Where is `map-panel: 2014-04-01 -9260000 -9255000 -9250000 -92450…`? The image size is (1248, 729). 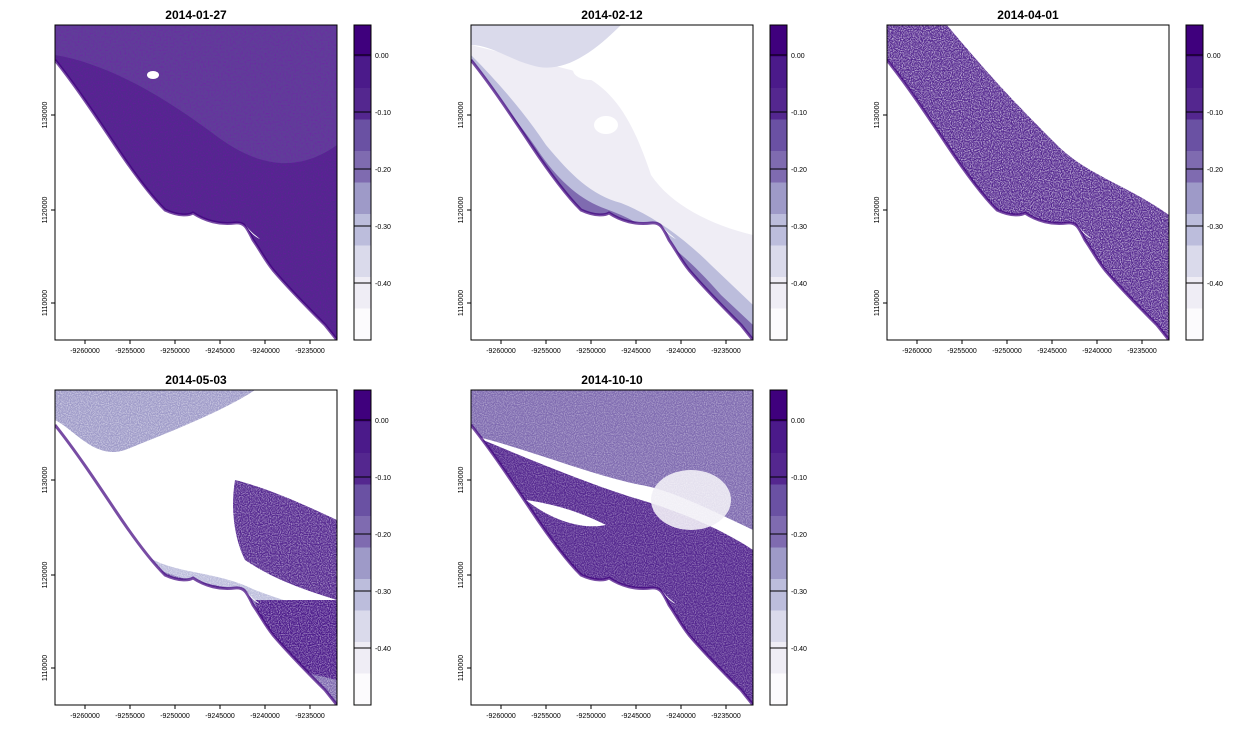 map-panel: 2014-04-01 -9260000 -9255000 -9250000 -92450… is located at coordinates (1048, 181).